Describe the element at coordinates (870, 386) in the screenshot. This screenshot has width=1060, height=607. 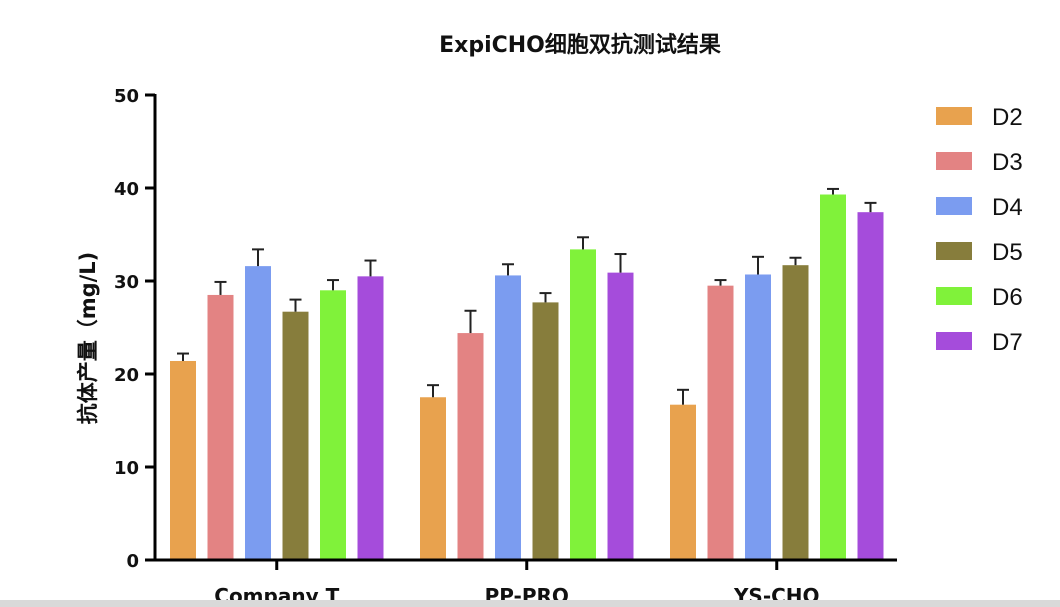
I see `bar-D7-ys-cho` at that location.